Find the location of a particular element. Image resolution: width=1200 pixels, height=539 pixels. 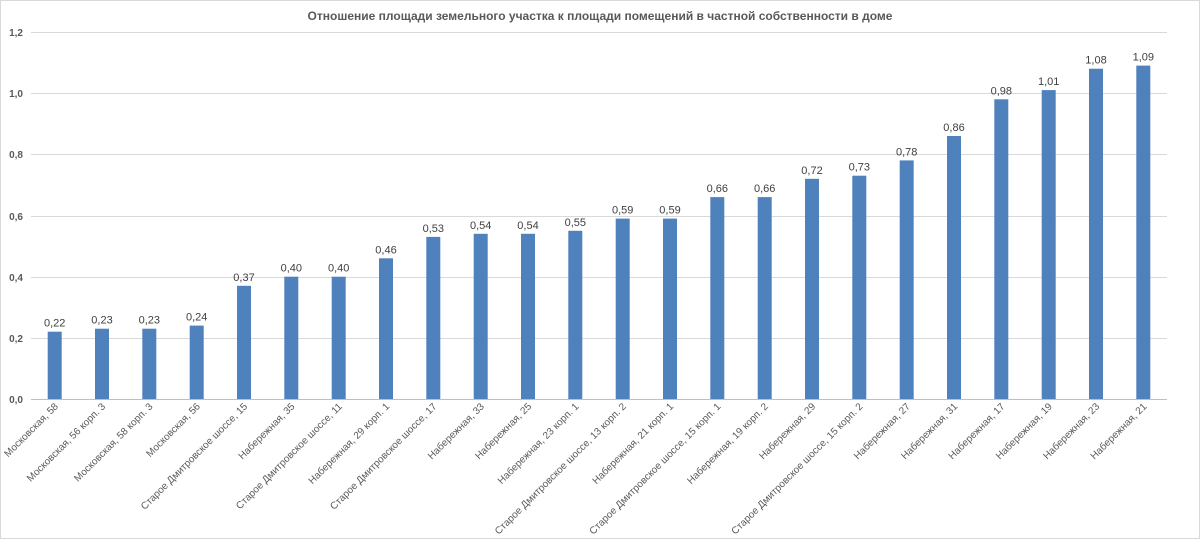

data-label: 0,46 is located at coordinates (385, 250).